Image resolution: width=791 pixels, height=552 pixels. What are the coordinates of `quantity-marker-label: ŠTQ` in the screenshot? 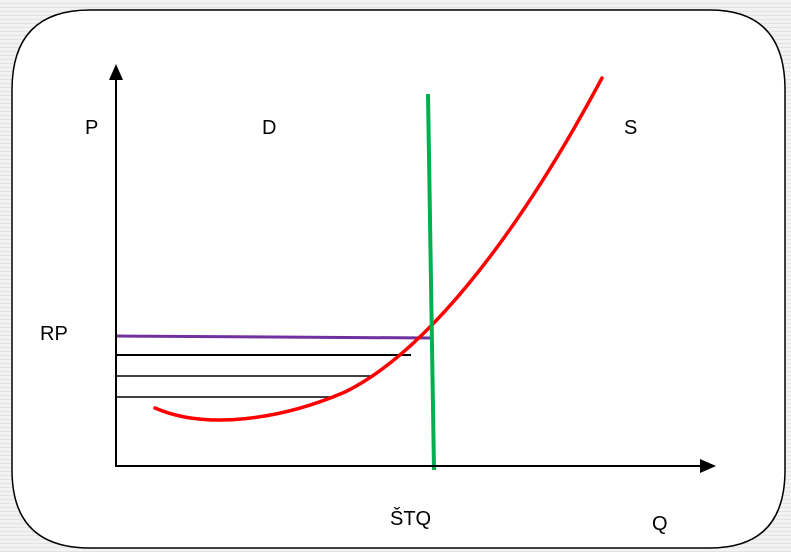 It's located at (410, 518).